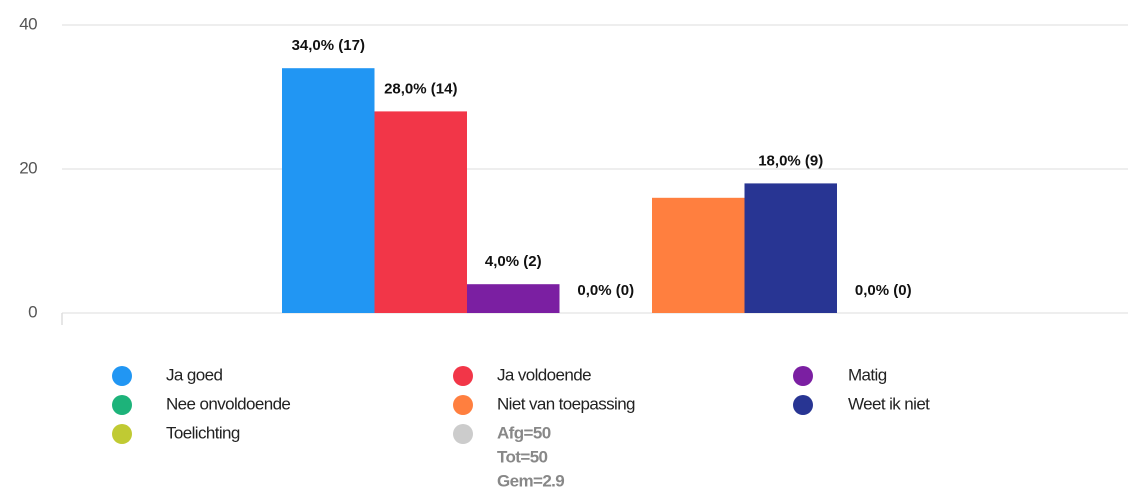 The width and height of the screenshot is (1140, 496). I want to click on legend-label: Ja goed, so click(194, 374).